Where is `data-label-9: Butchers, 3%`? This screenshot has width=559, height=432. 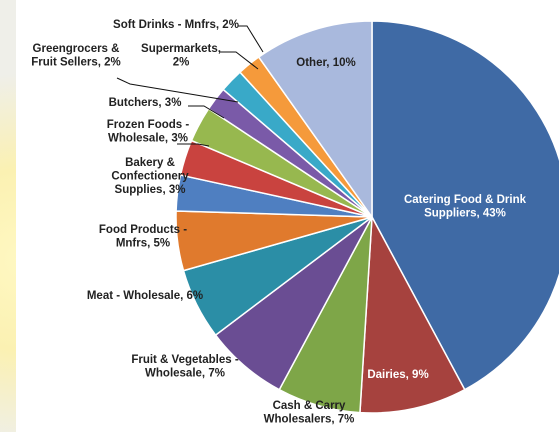
data-label-9: Butchers, 3% is located at coordinates (145, 103).